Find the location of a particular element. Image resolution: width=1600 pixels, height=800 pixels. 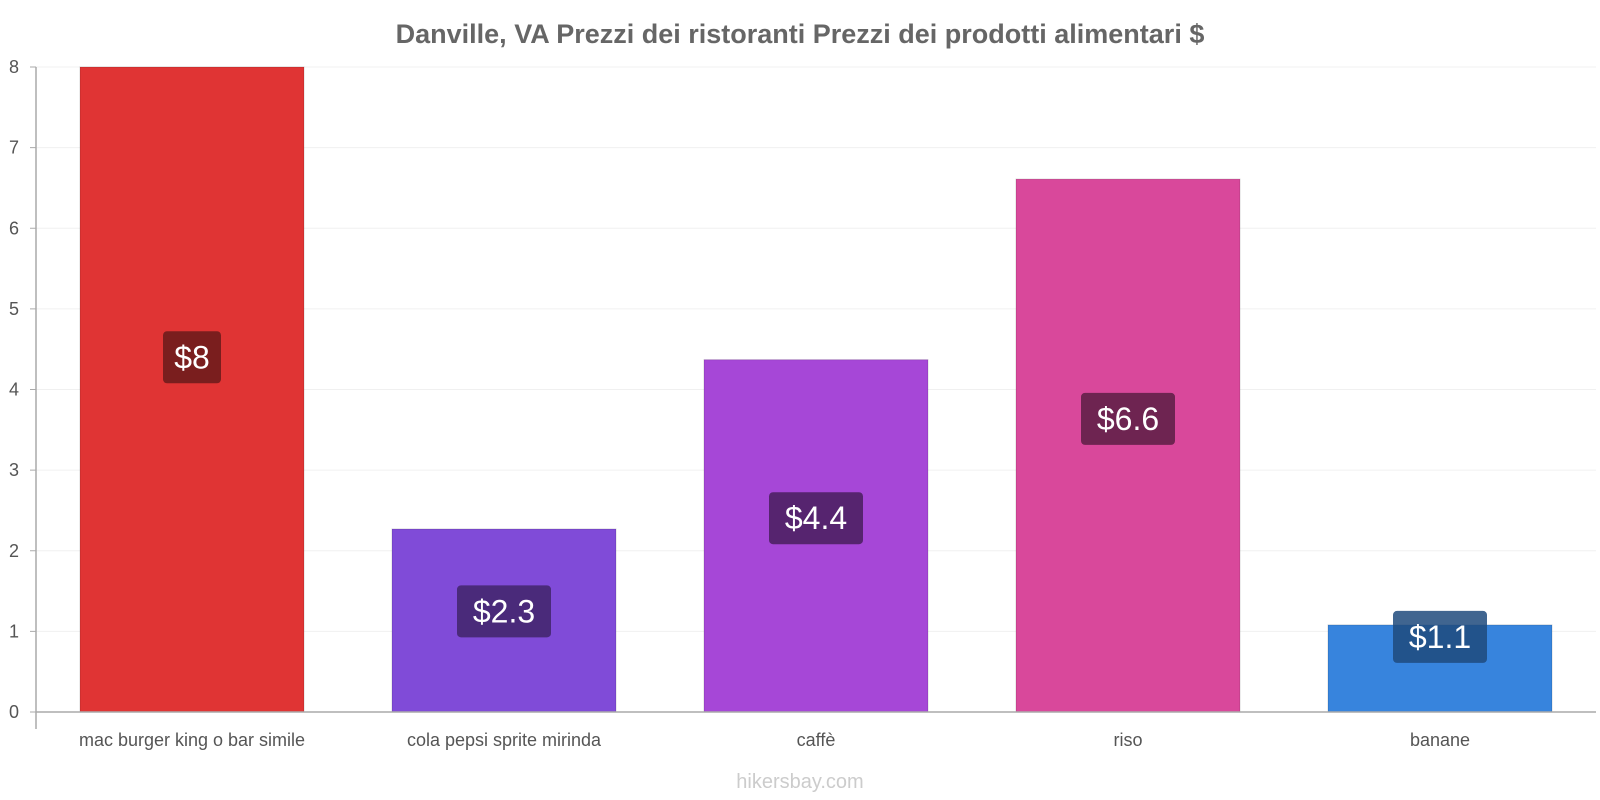

y-tick-label: 5 is located at coordinates (14, 309).